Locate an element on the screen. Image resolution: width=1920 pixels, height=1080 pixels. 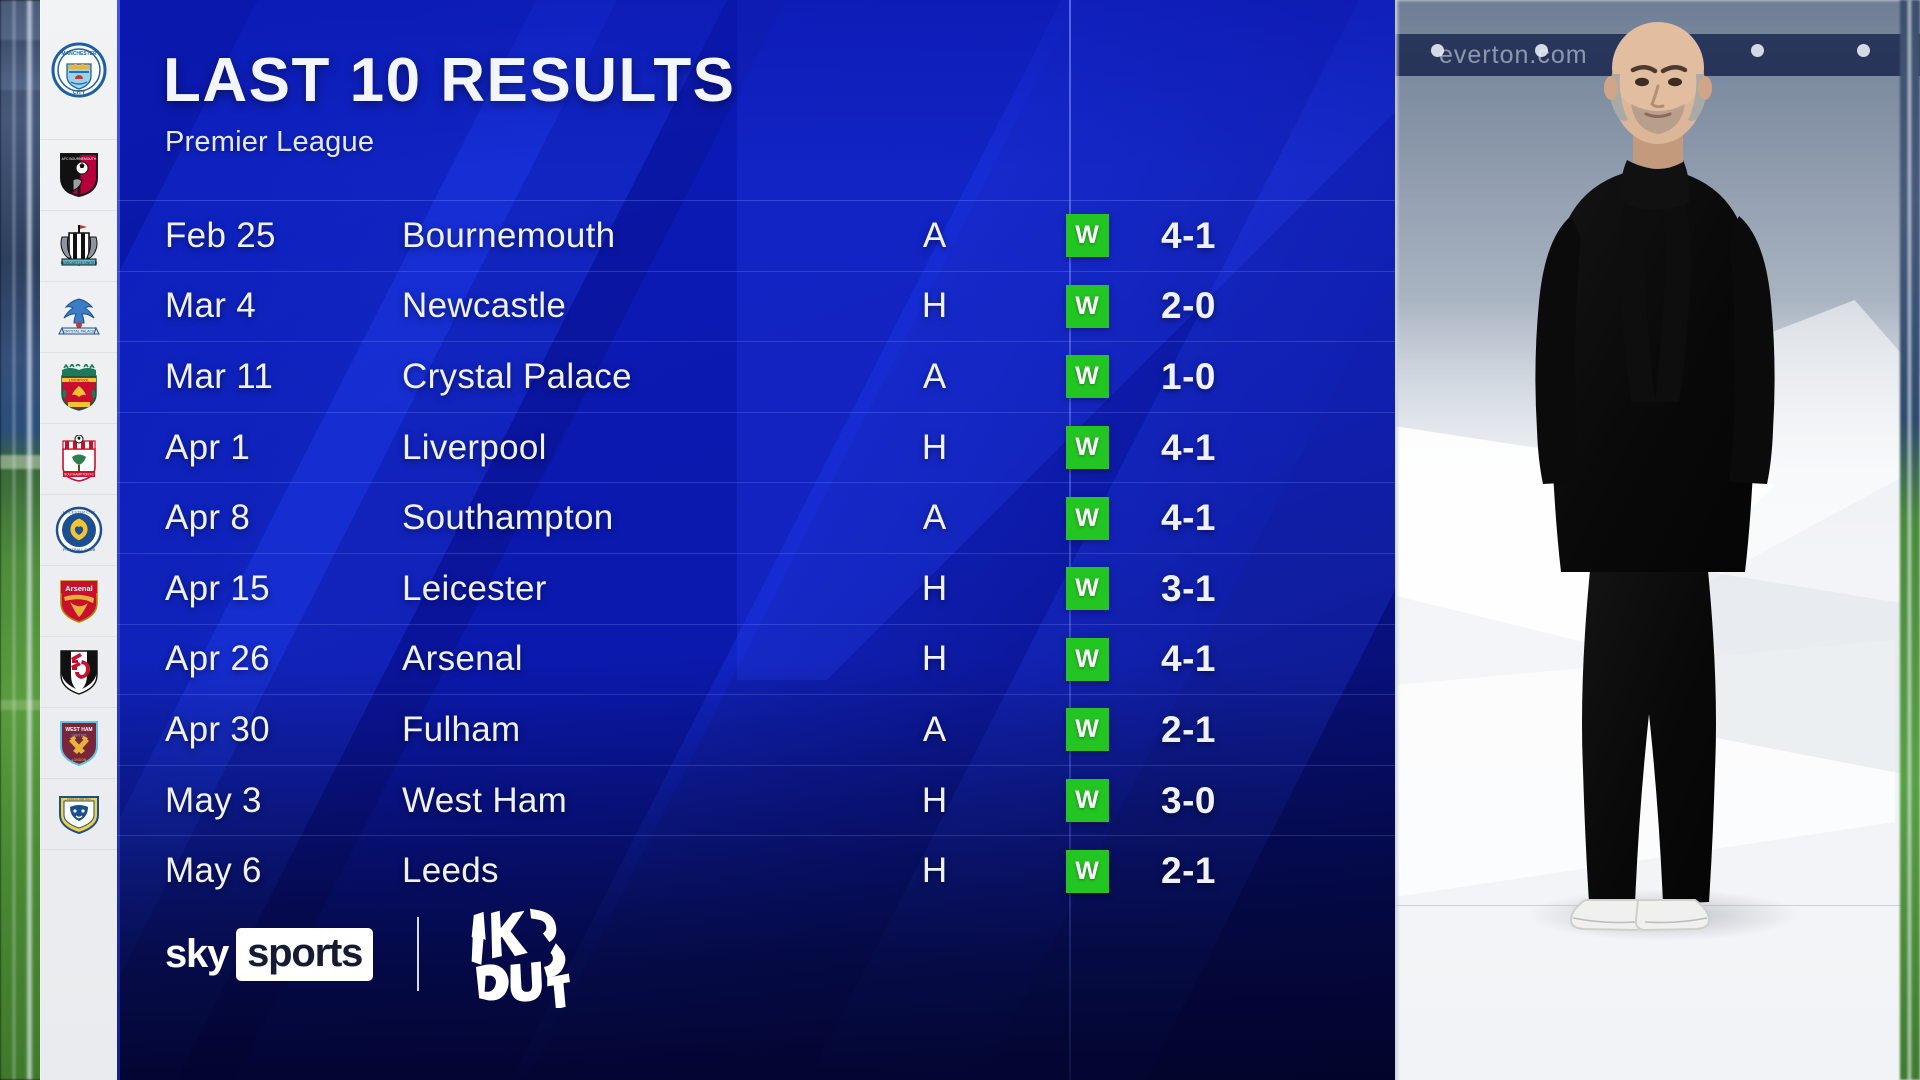
leeds-crest: LEEDS UNITED is located at coordinates (78, 815).